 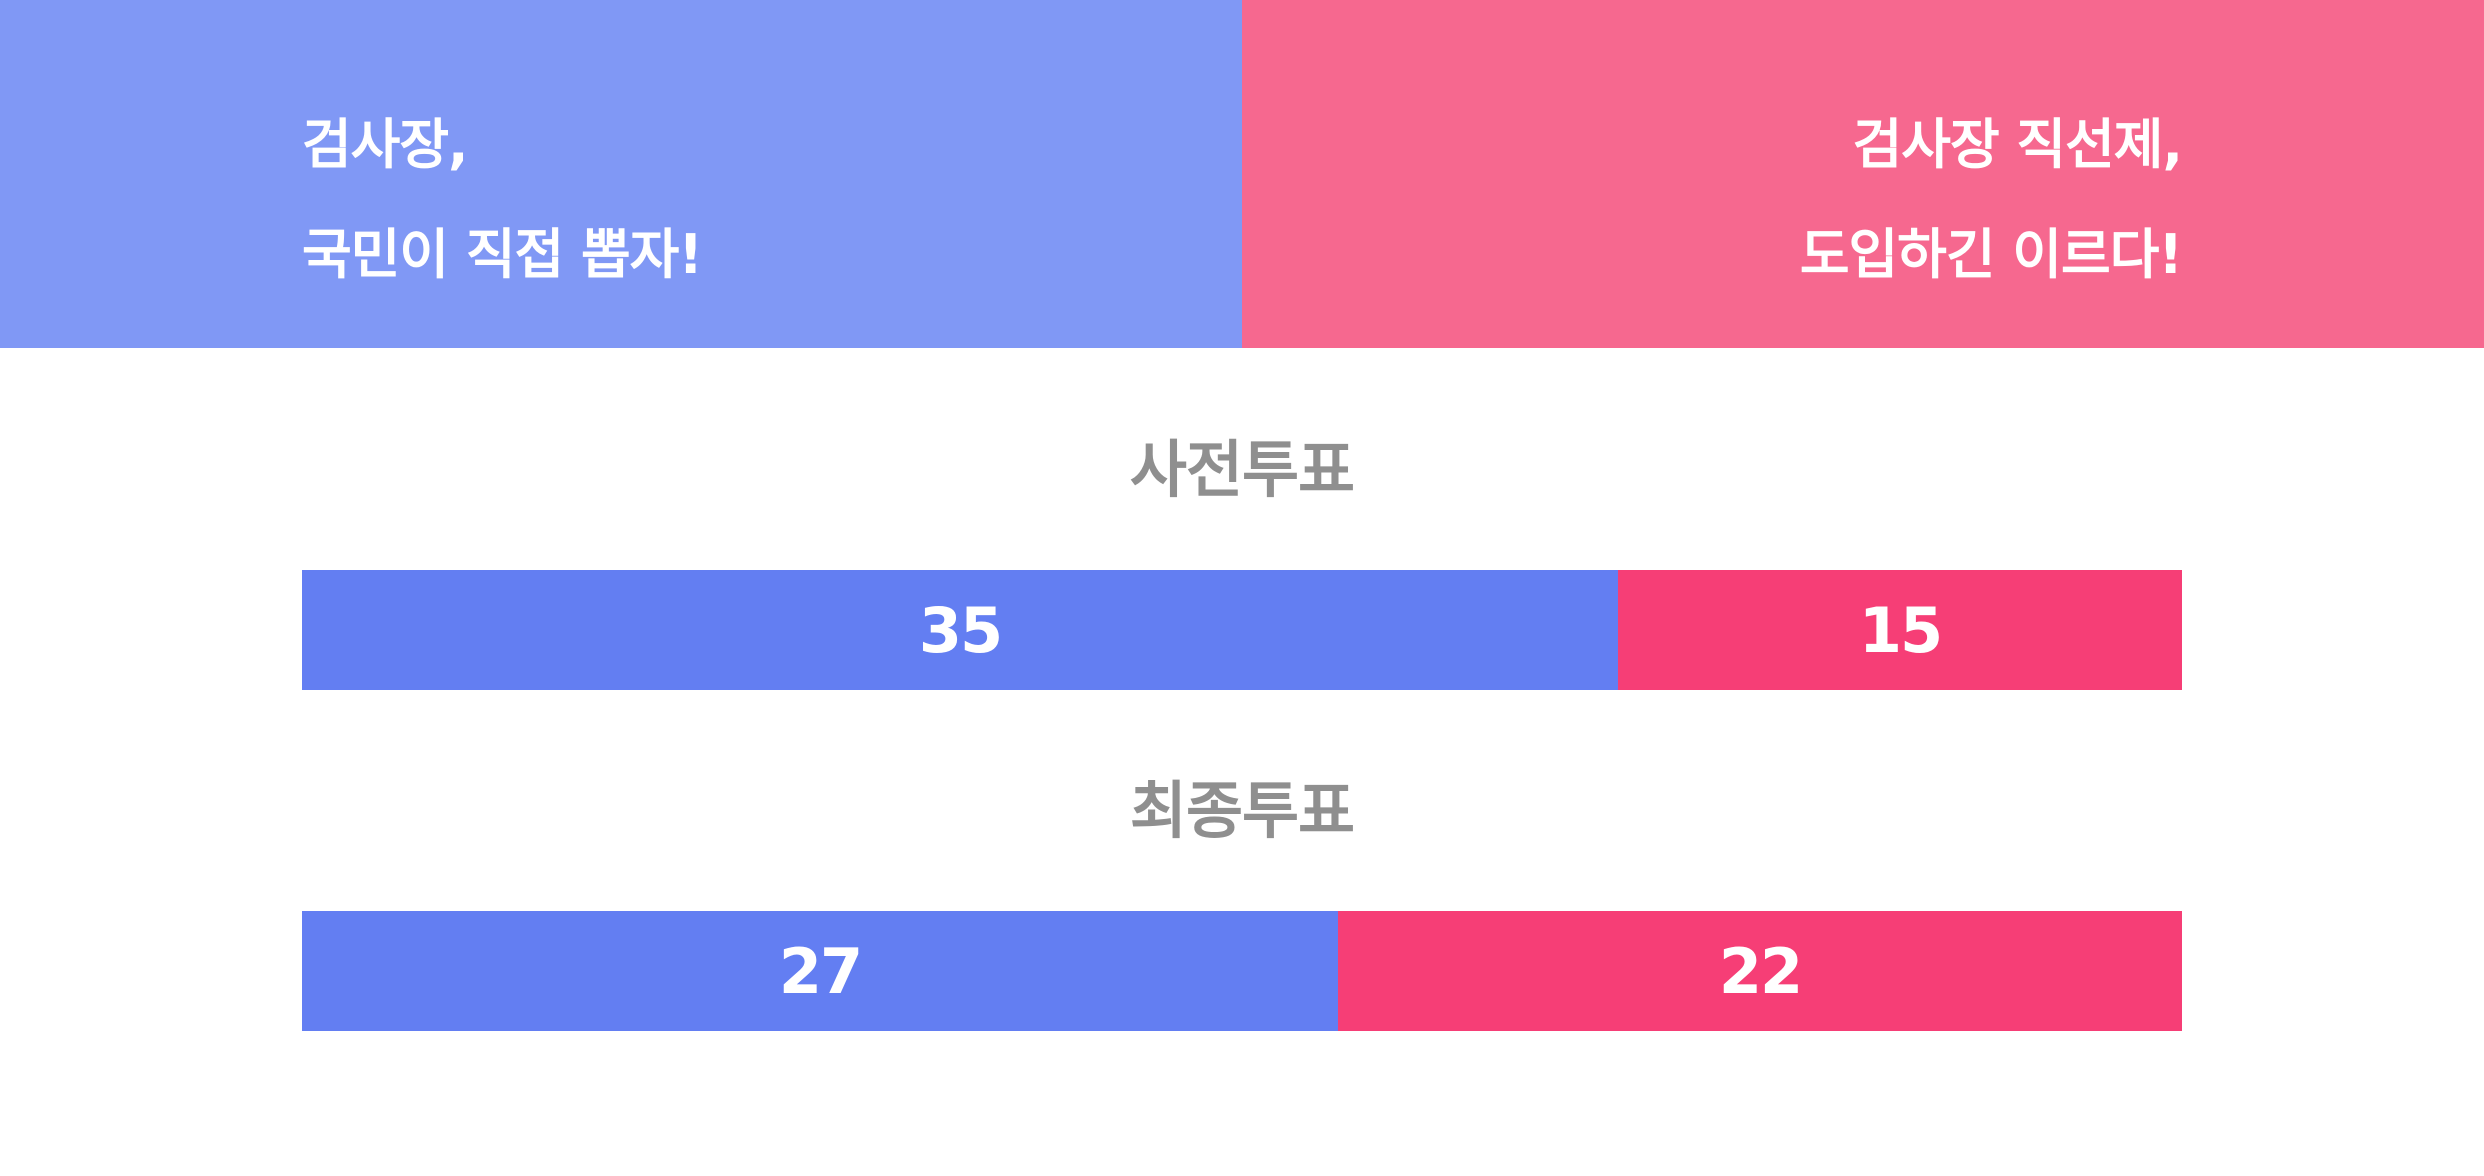 I want to click on pre-vote-con-segment: 15, so click(x=1900, y=630).